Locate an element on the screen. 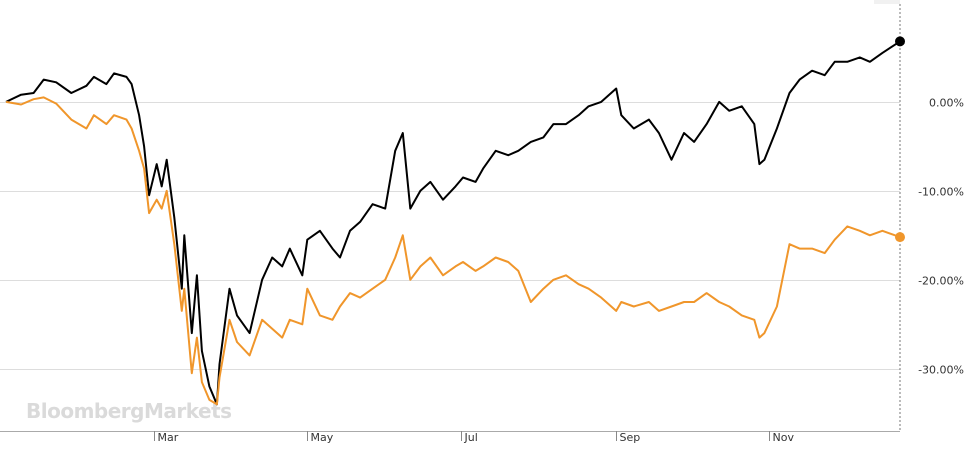 This screenshot has height=455, width=977. x-tick-label: May is located at coordinates (322, 437).